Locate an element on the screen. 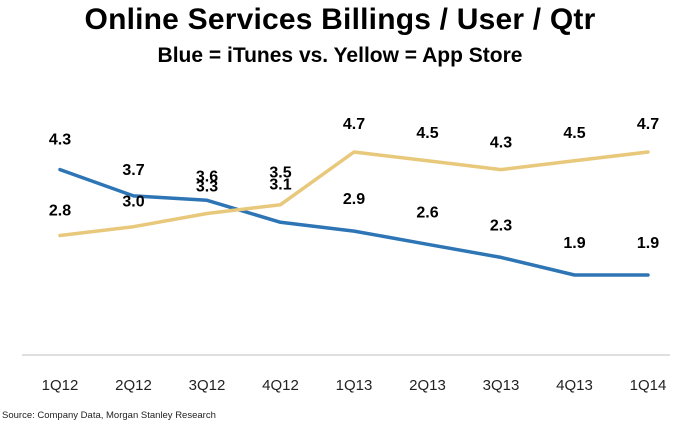  x-tick-label: 1Q12 is located at coordinates (60, 385).